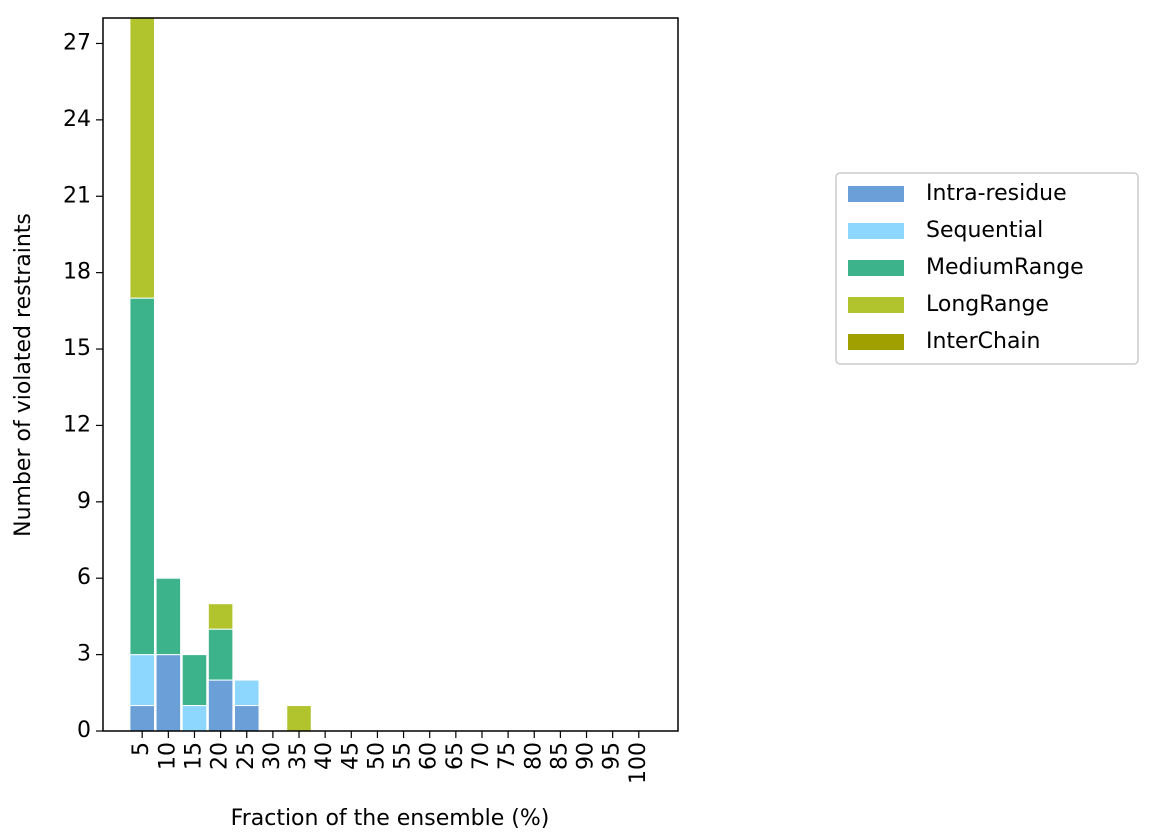 This screenshot has width=1160, height=840. What do you see at coordinates (23, 375) in the screenshot?
I see `y-axis-label: Number of violated restraints` at bounding box center [23, 375].